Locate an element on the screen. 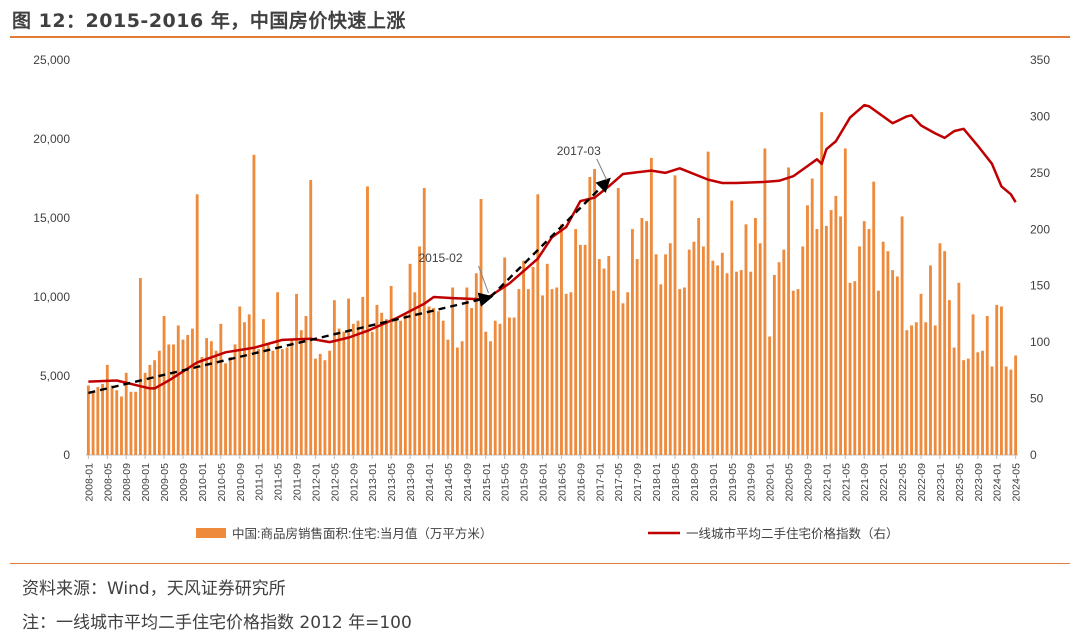  legend-swatch-bar is located at coordinates (211, 533).